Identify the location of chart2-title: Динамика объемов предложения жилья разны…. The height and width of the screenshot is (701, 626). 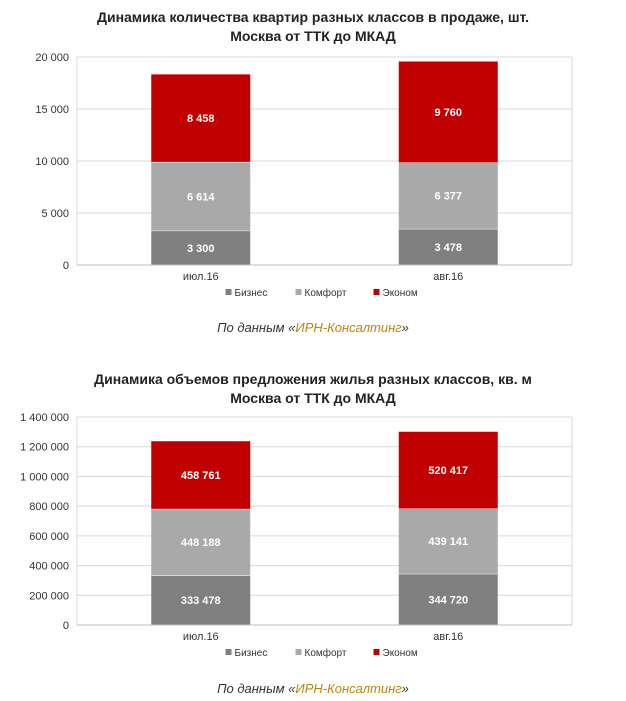
(313, 389).